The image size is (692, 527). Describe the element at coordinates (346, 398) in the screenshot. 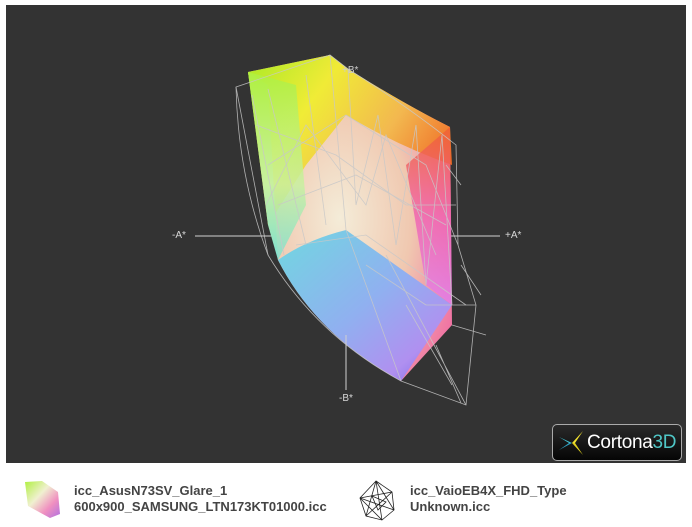

I see `axis-label-neg-b: -B*` at that location.